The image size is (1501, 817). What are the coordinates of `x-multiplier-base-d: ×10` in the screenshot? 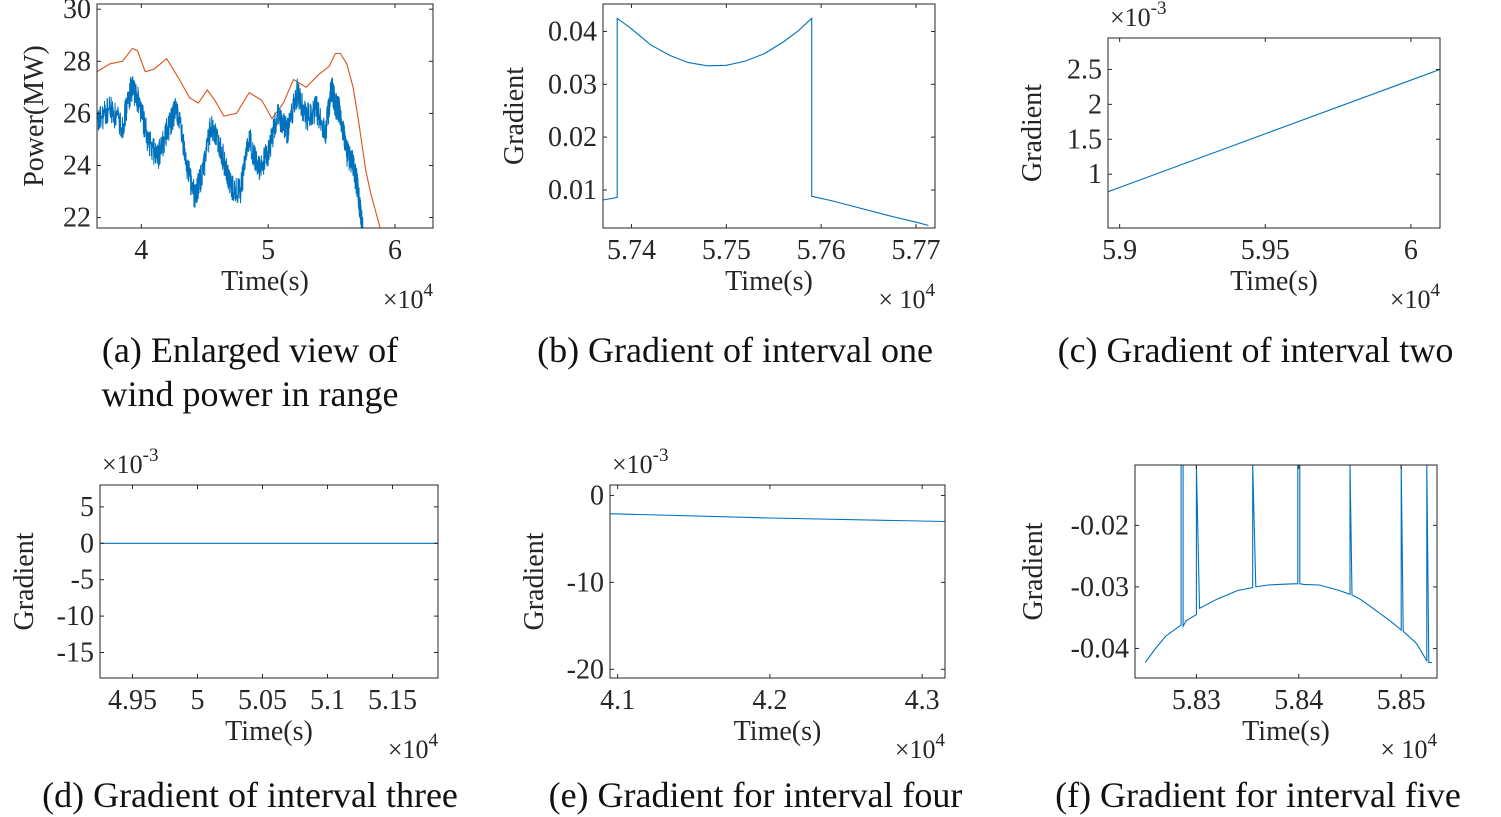 It's located at (408, 749).